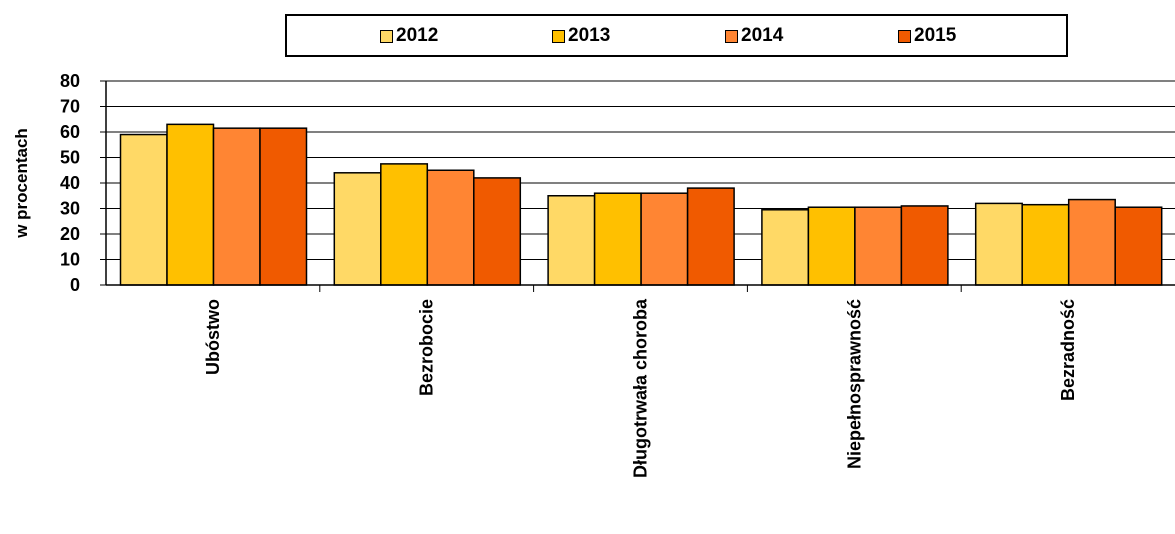 This screenshot has width=1175, height=534. I want to click on legend-item-2015: 2015, so click(927, 36).